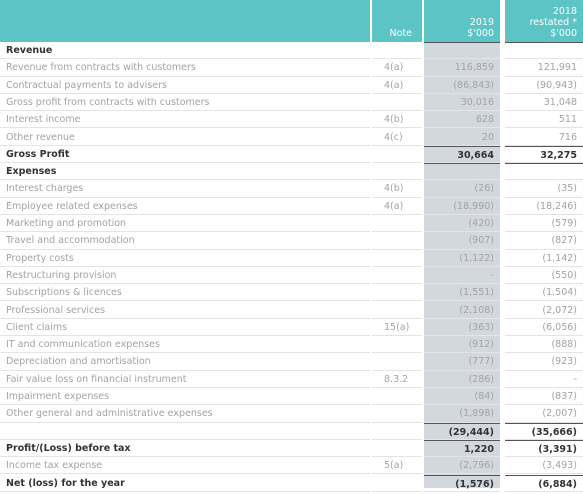 The width and height of the screenshot is (583, 494). I want to click on value-2019: (363), so click(462, 328).